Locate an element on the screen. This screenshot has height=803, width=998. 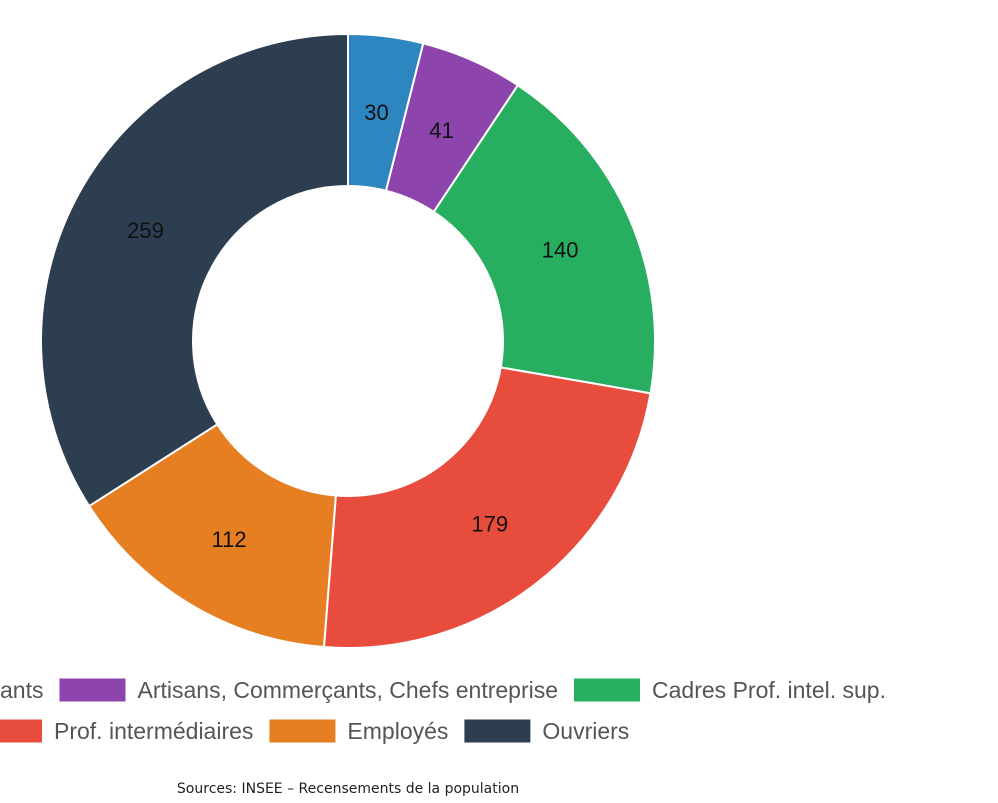
legend-swatch-prof-intermediaires is located at coordinates (21, 731).